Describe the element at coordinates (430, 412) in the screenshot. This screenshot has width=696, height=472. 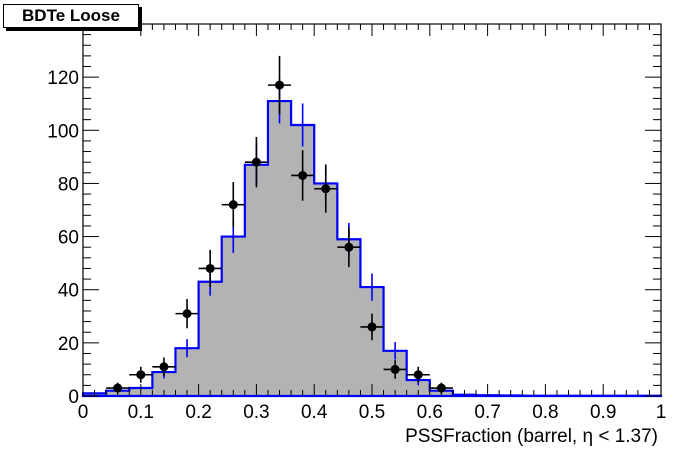
I see `x-tick-label: 0.6` at that location.